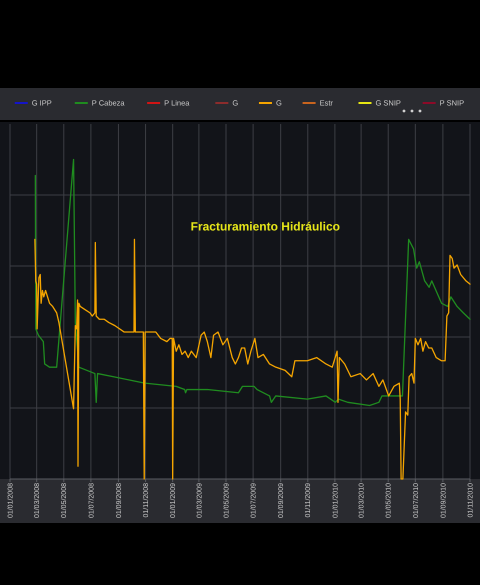 The height and width of the screenshot is (585, 480). I want to click on annotation: Fracturamiento Hidráulico, so click(265, 227).